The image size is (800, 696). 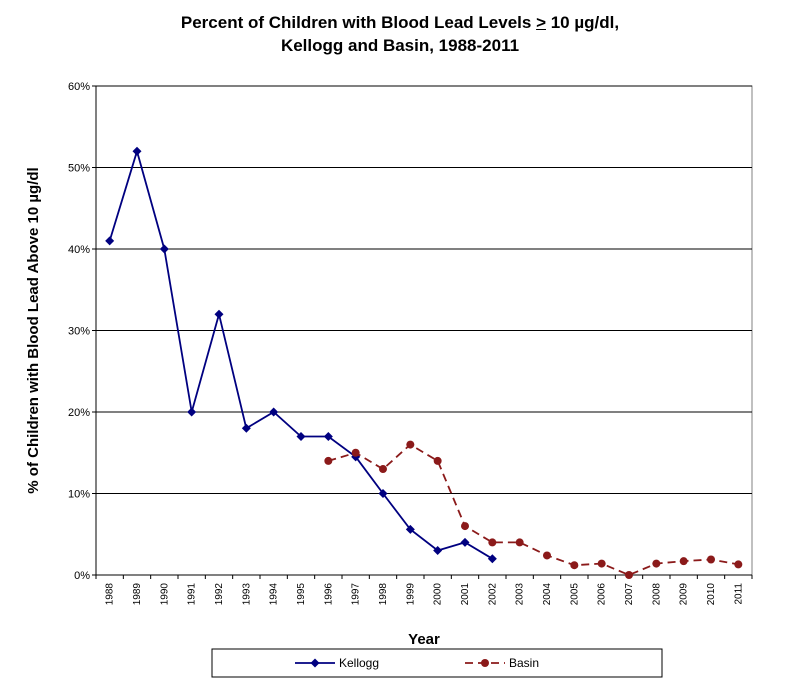 What do you see at coordinates (437, 663) in the screenshot?
I see `legend-box` at bounding box center [437, 663].